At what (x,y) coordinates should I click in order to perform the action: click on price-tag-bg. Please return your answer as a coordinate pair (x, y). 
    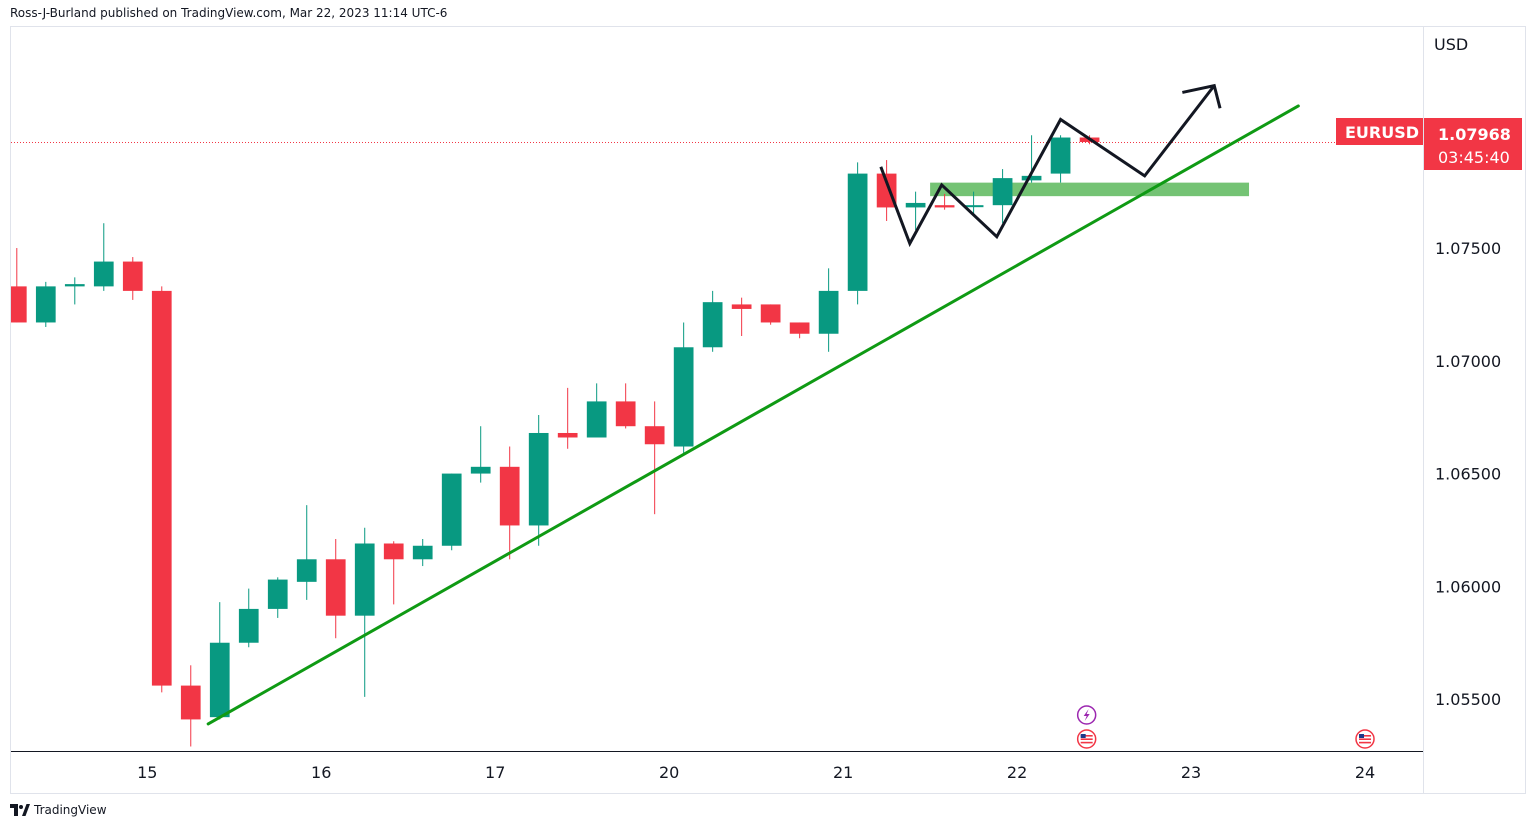
    Looking at the image, I should click on (1473, 144).